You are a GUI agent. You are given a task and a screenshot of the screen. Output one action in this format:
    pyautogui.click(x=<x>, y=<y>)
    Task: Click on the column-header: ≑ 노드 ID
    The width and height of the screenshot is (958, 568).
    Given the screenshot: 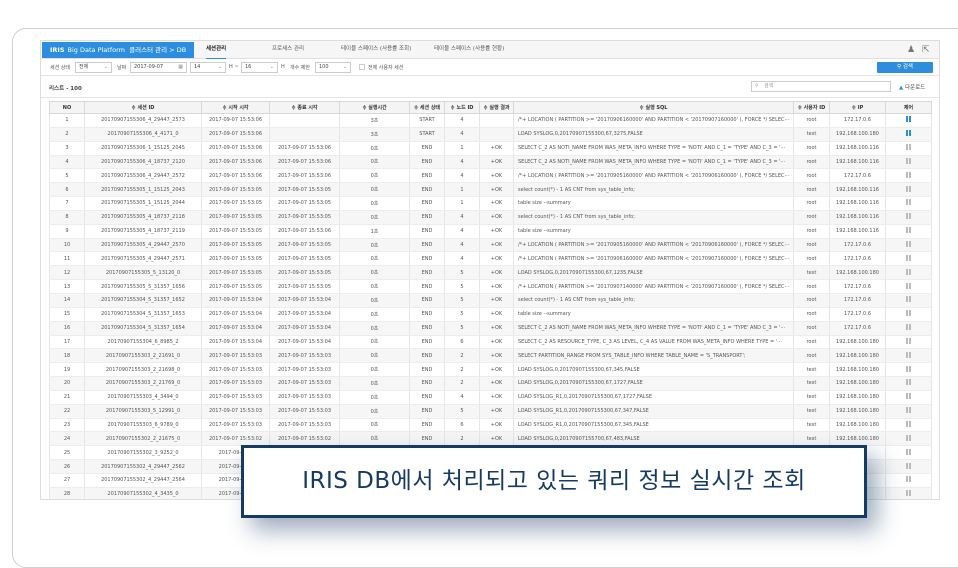 What is the action you would take?
    pyautogui.click(x=462, y=107)
    